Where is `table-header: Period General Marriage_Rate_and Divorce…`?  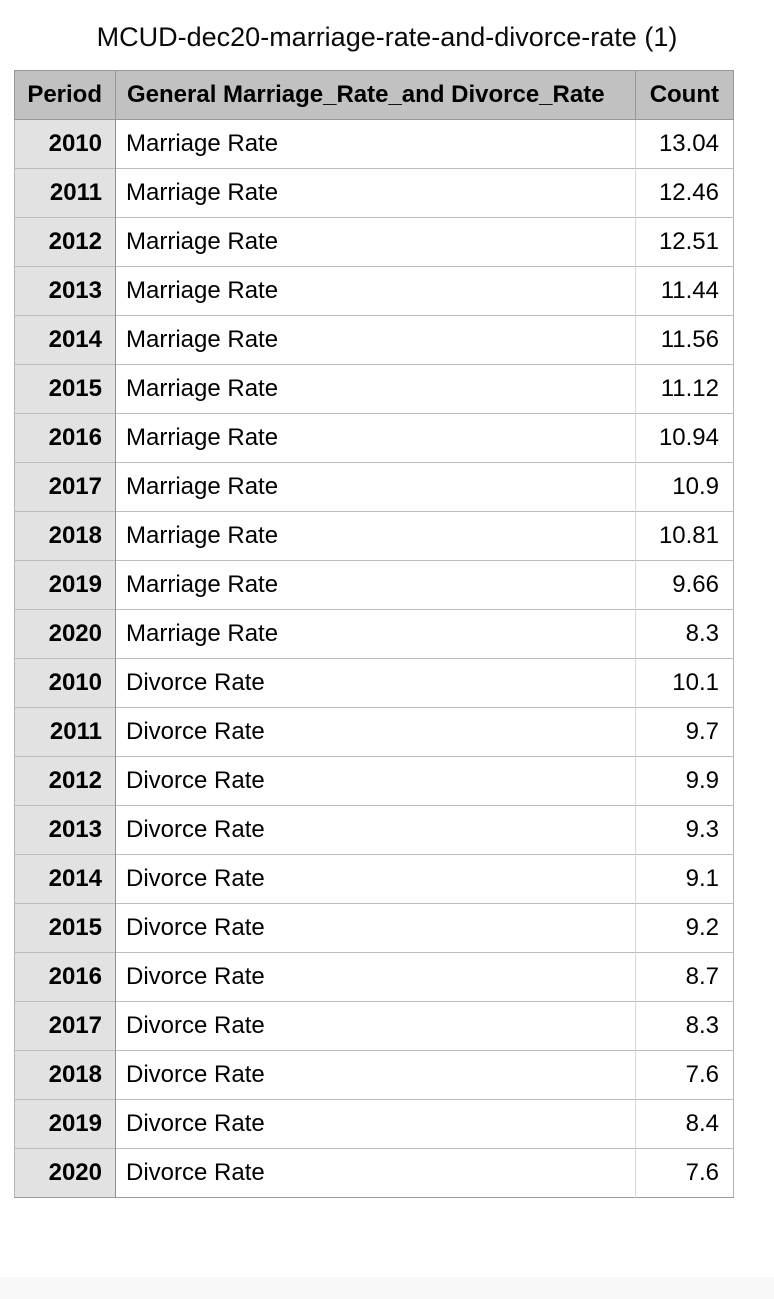
table-header: Period General Marriage_Rate_and Divorce… is located at coordinates (374, 95).